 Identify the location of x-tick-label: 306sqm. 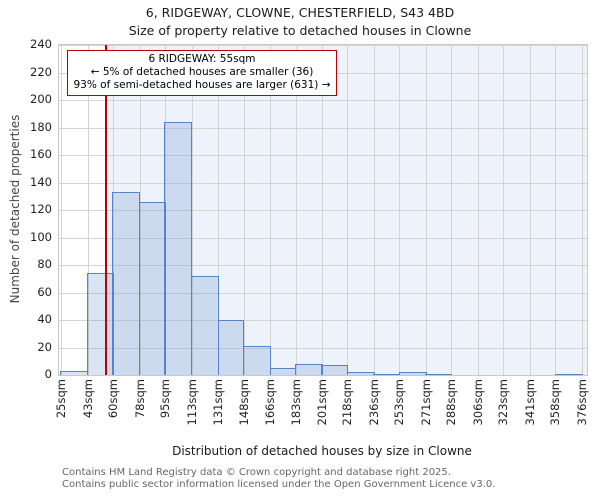
(478, 402).